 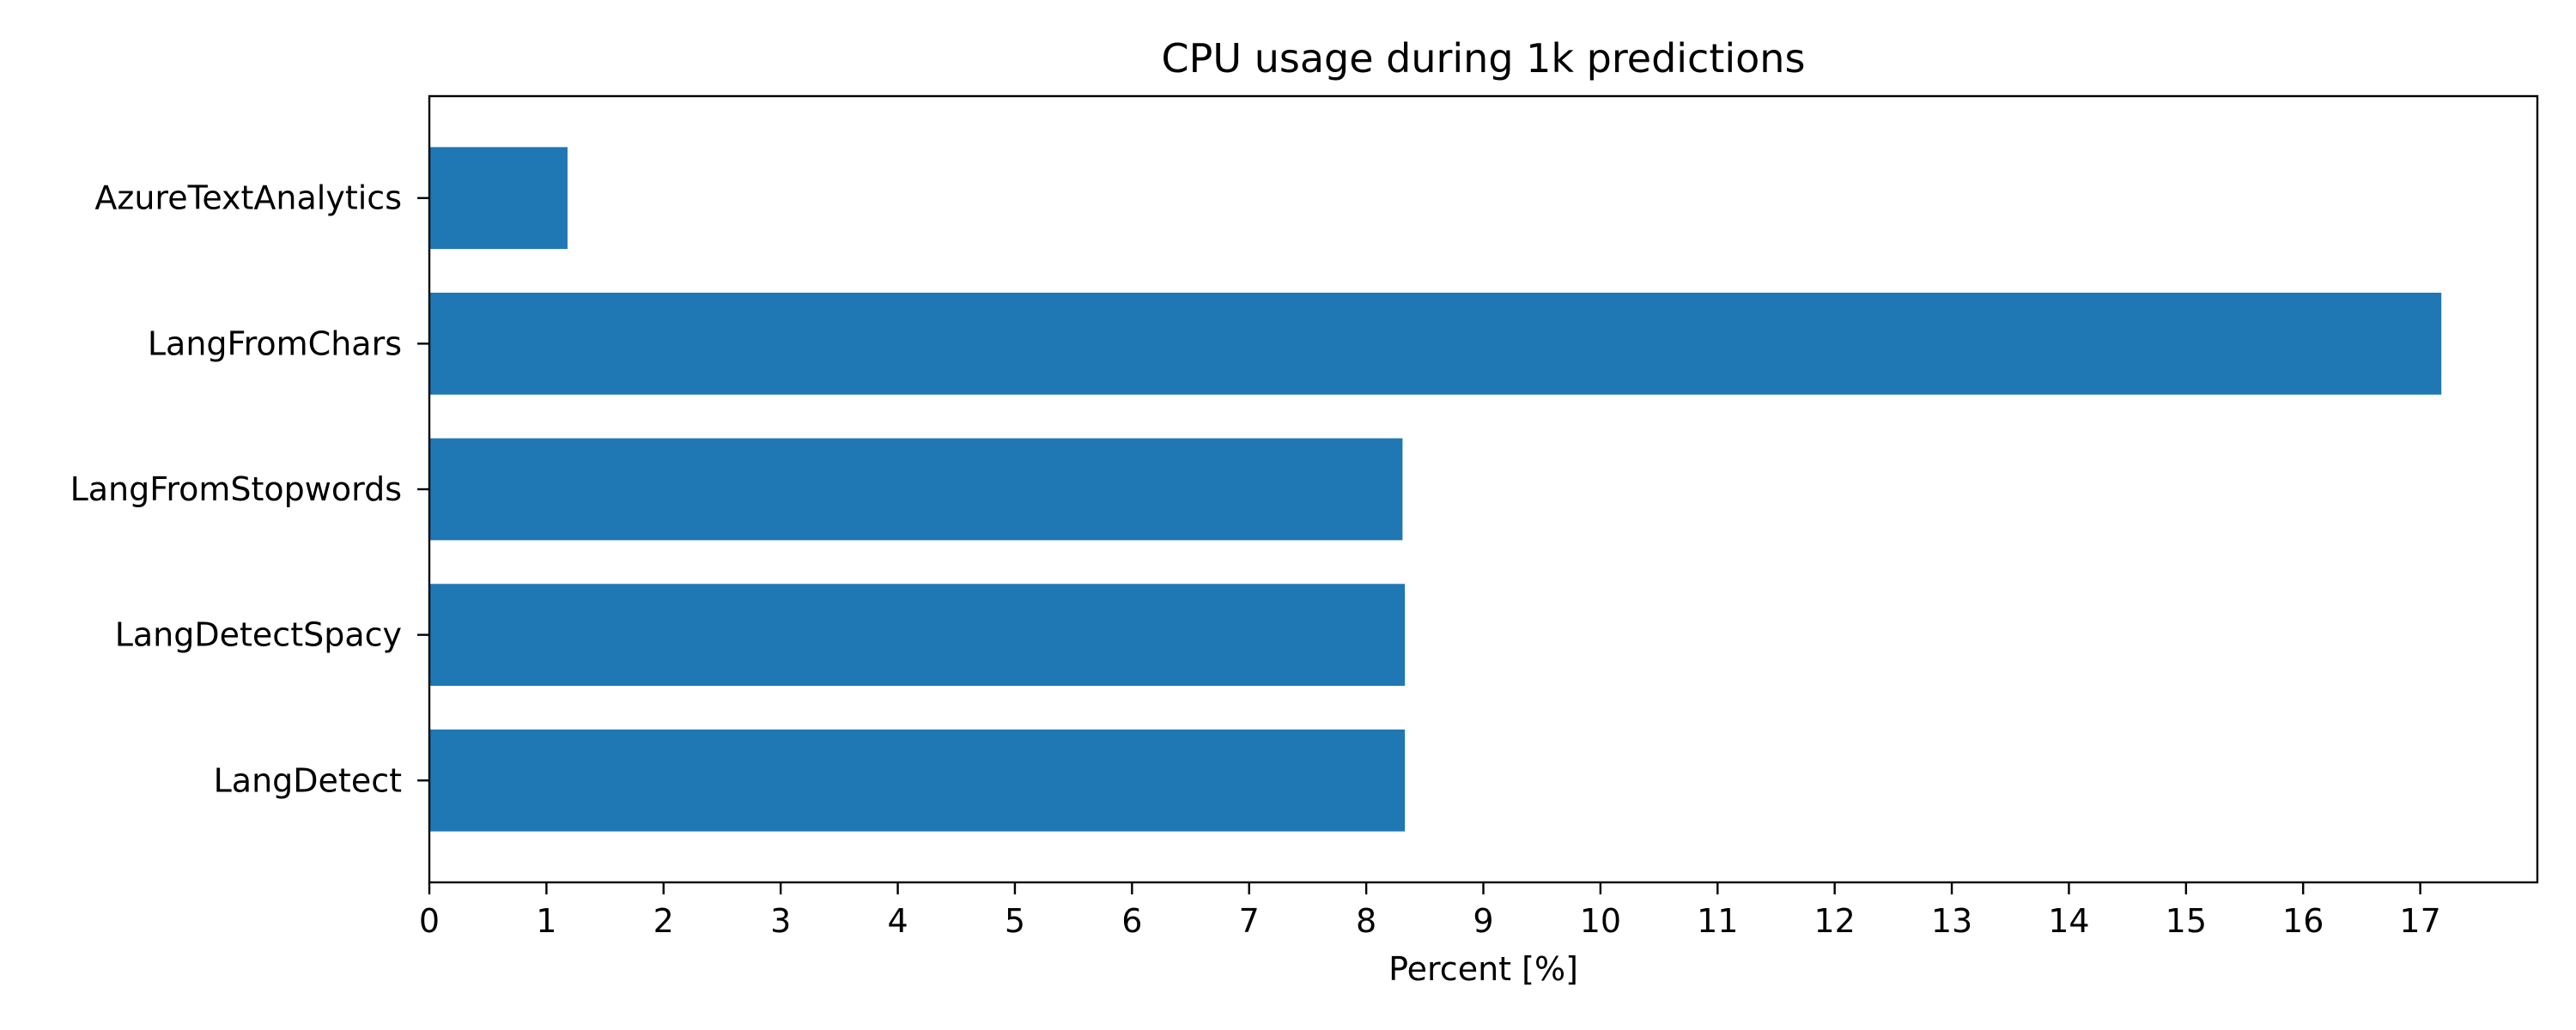 I want to click on chart-title: CPU usage during 1k predictions, so click(x=1484, y=58).